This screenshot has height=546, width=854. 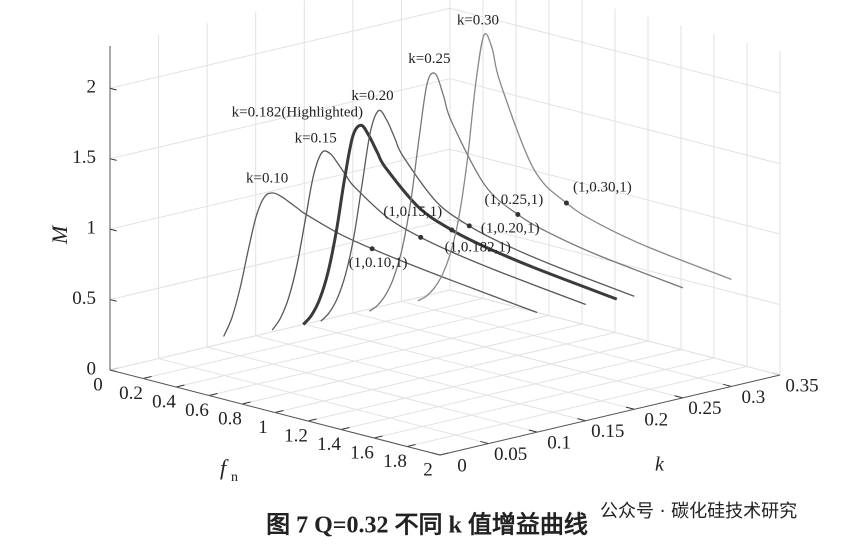 I want to click on series-label: k=0.15, so click(x=316, y=138).